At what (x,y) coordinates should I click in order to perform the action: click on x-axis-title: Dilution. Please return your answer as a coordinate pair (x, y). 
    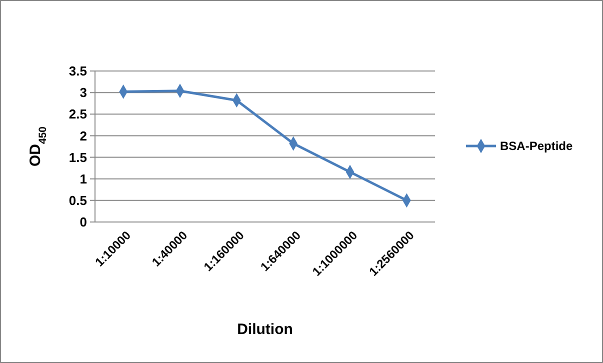
    Looking at the image, I should click on (265, 329).